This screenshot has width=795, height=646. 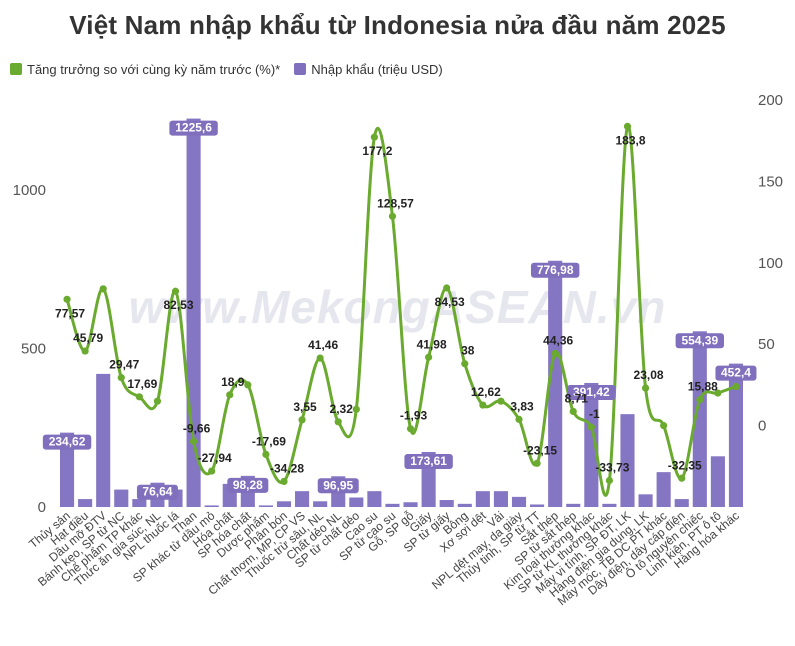 What do you see at coordinates (770, 181) in the screenshot?
I see `right-axis-tick: 150` at bounding box center [770, 181].